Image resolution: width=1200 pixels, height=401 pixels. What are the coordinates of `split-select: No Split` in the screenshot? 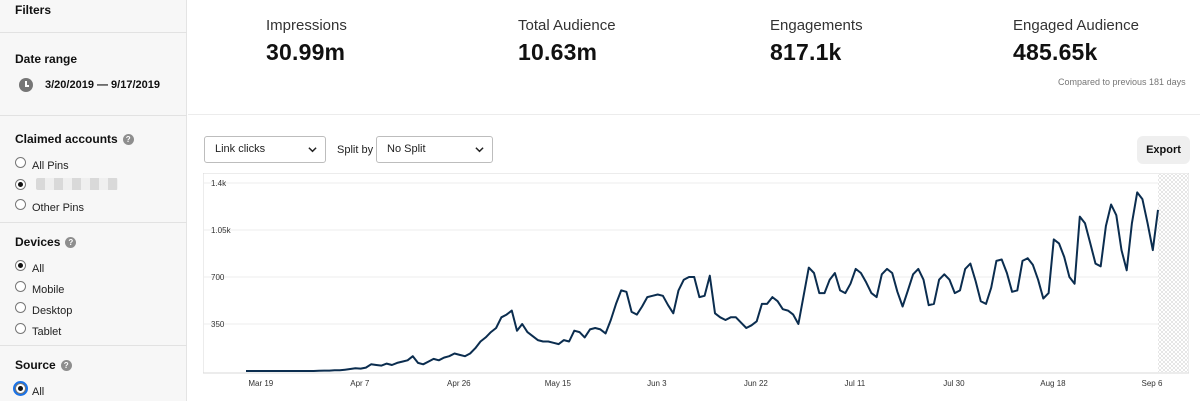 It's located at (434, 149).